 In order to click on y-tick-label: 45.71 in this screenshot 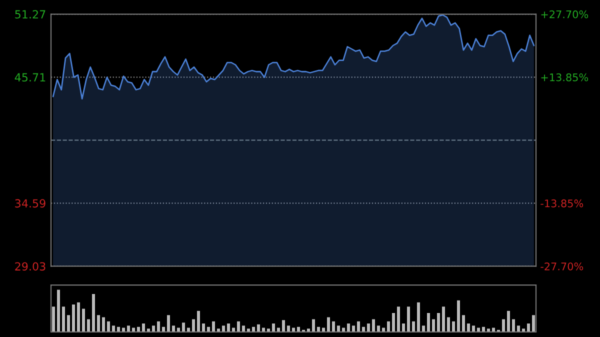, I will do `click(30, 77)`.